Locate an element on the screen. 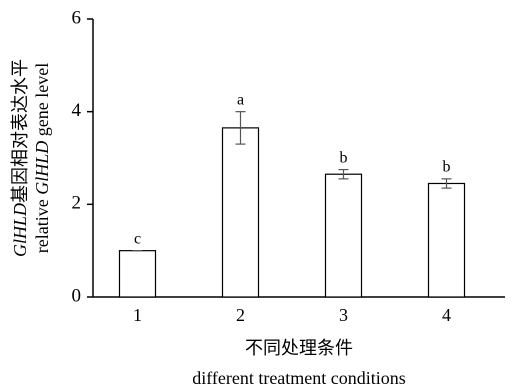 Image resolution: width=525 pixels, height=391 pixels. y-tick-label: 6 is located at coordinates (77, 17).